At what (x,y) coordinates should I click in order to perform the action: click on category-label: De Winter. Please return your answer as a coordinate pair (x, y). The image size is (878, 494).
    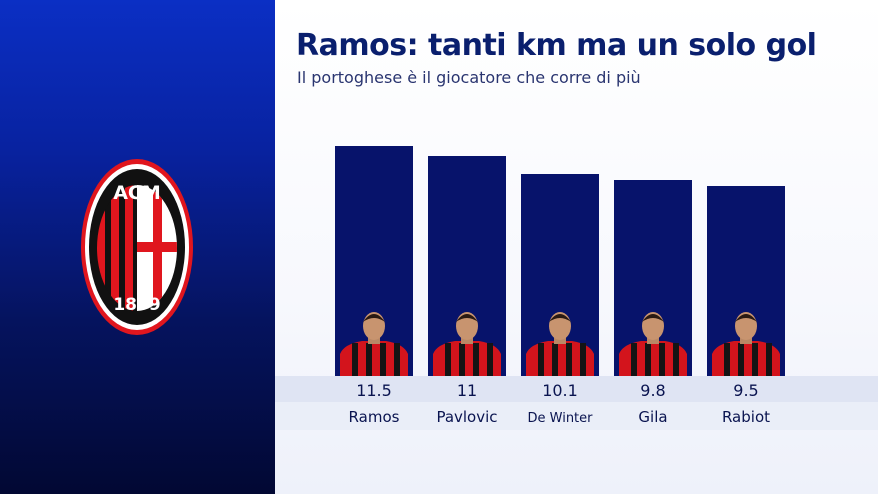
    Looking at the image, I should click on (561, 418).